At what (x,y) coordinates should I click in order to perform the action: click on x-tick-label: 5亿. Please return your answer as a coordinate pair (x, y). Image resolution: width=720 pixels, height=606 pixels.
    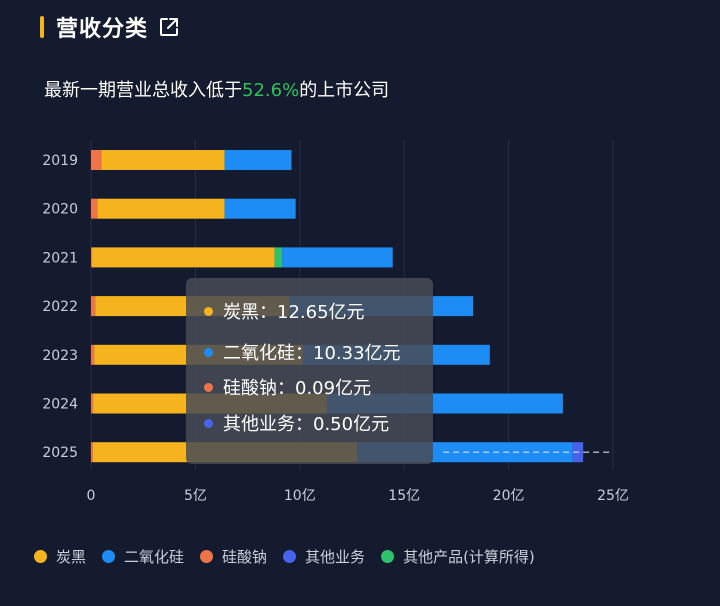
    Looking at the image, I should click on (195, 496).